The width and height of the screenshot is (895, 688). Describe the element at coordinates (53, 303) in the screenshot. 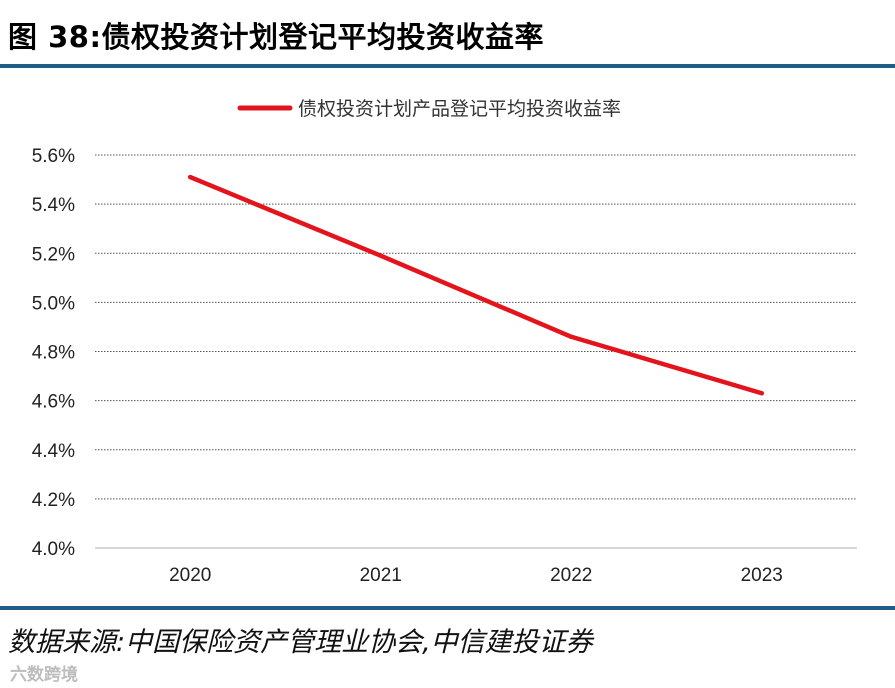

I see `y-tick-label: 5.0%` at that location.